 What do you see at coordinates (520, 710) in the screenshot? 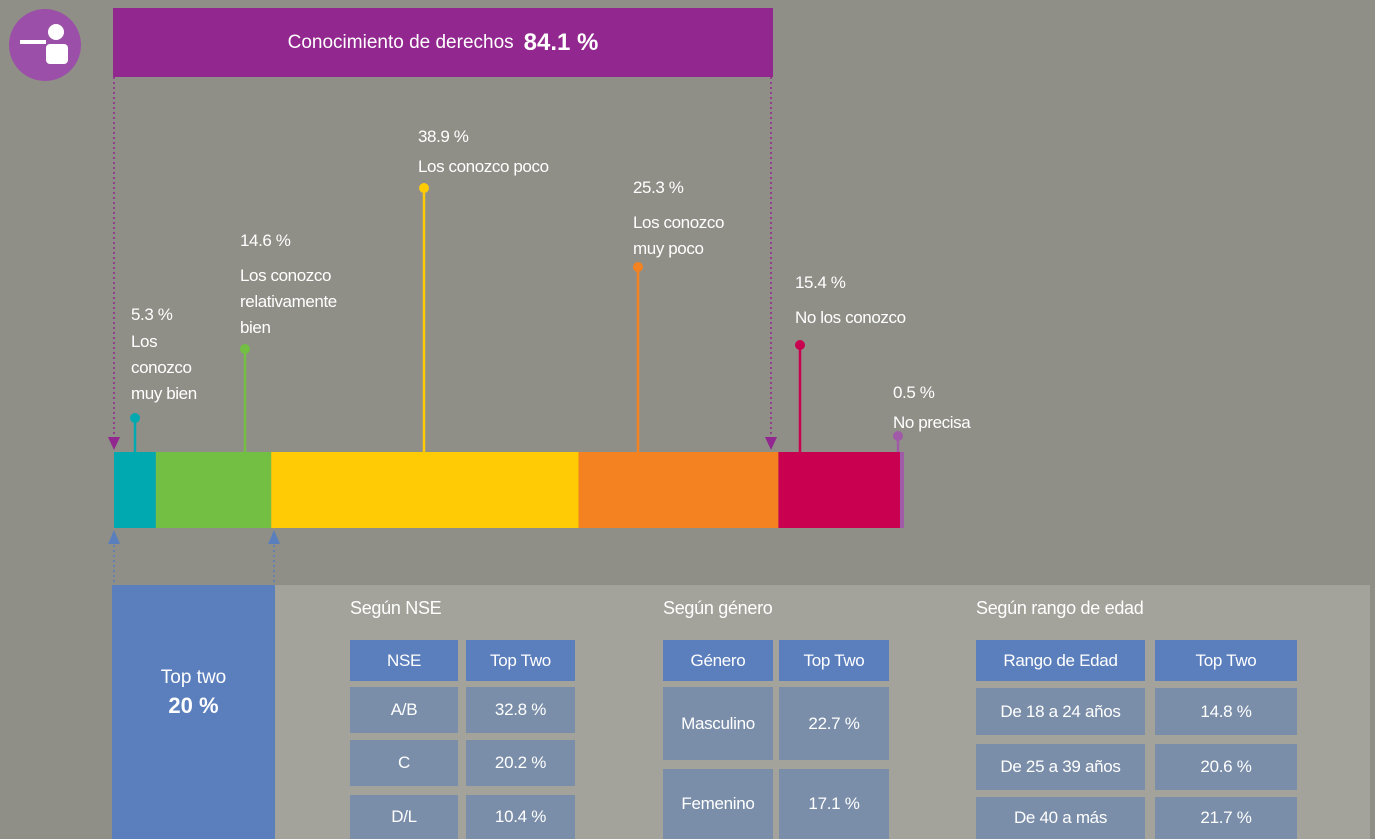
I see `table-cell: 32.8 %` at bounding box center [520, 710].